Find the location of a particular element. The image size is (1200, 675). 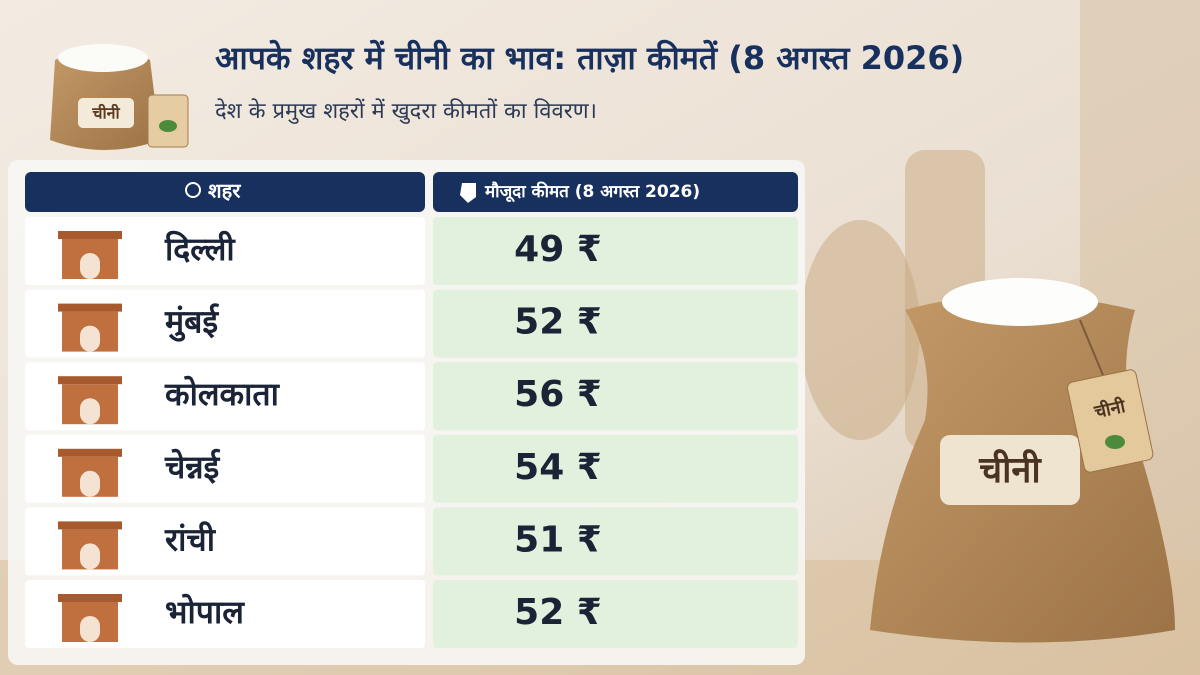

column-header: मौजूदा कीमत (8 अगस्त 2026) is located at coordinates (592, 192).